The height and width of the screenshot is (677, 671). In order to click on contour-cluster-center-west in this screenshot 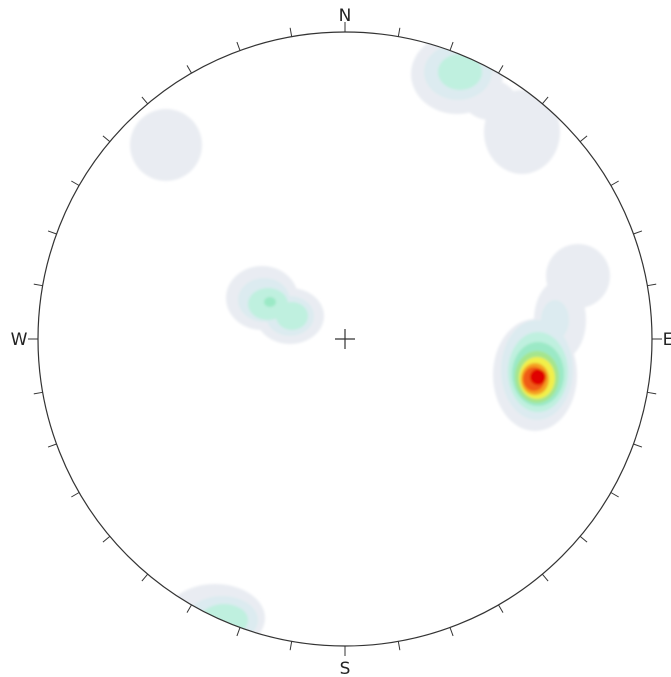, I will do `click(275, 305)`.